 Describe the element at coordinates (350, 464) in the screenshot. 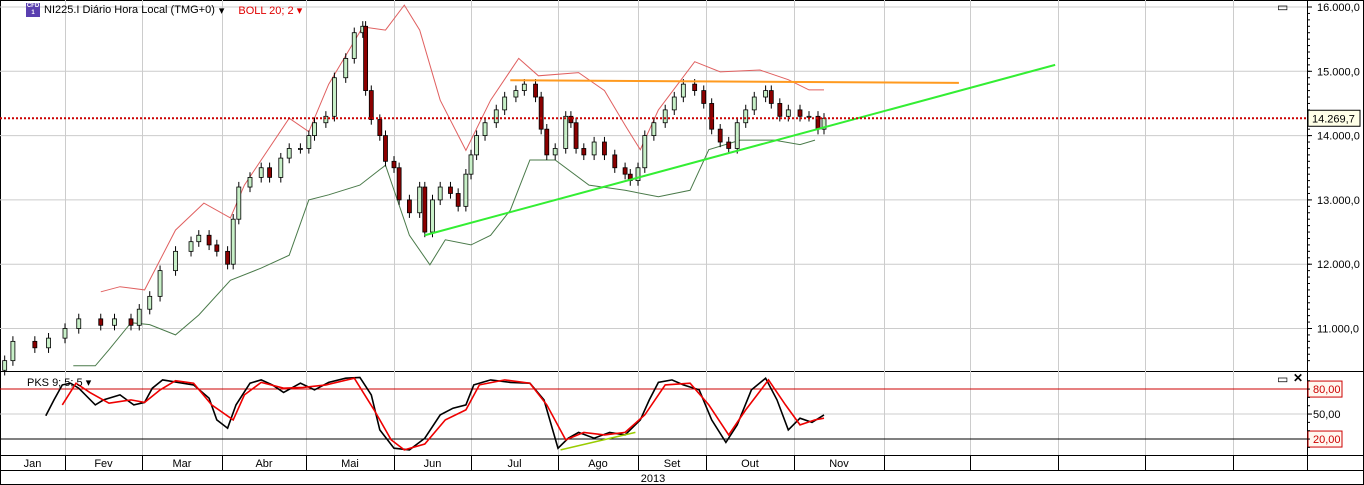

I see `month-label: Mai` at that location.